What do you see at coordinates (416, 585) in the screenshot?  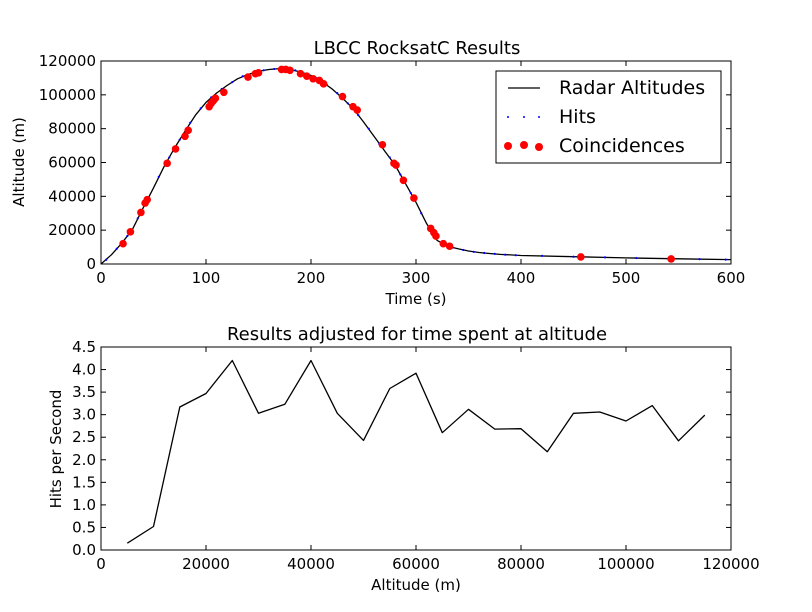 I see `hit-rate-chart-xlabel: Altitude (m)` at bounding box center [416, 585].